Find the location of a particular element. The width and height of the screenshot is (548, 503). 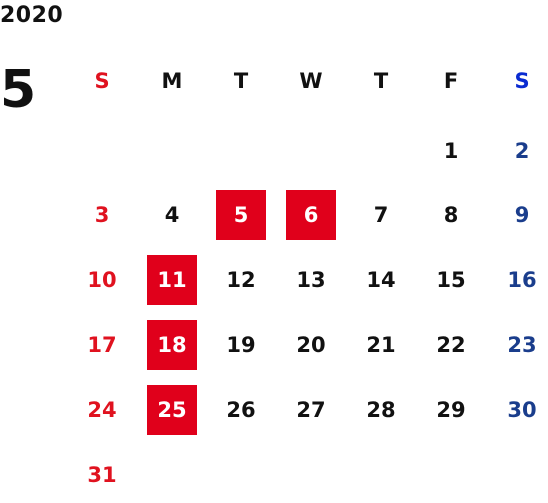

calendar-day-14: 14 is located at coordinates (381, 280).